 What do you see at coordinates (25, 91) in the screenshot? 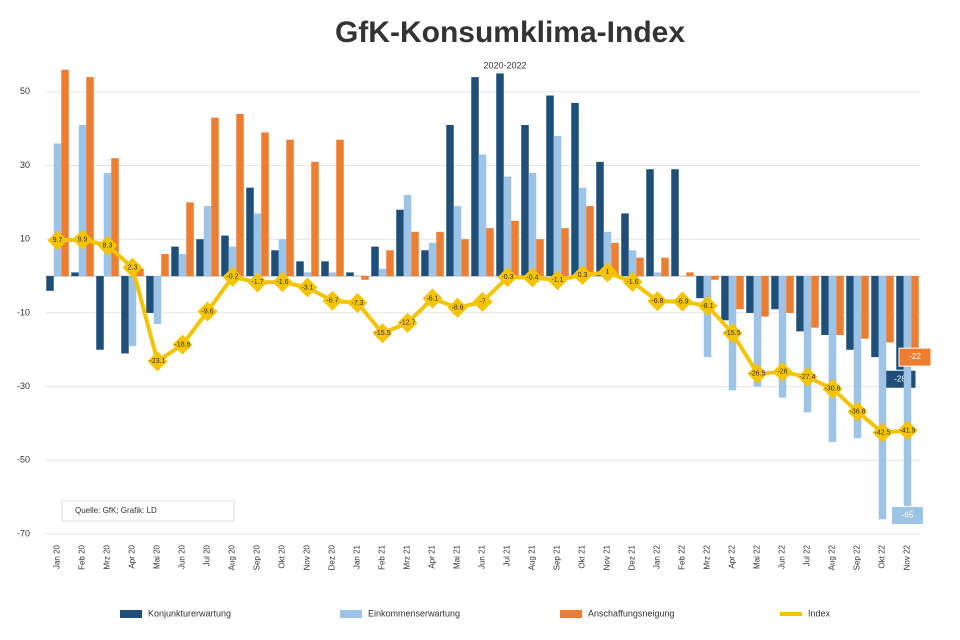
I see `y-tick-label: 50` at bounding box center [25, 91].